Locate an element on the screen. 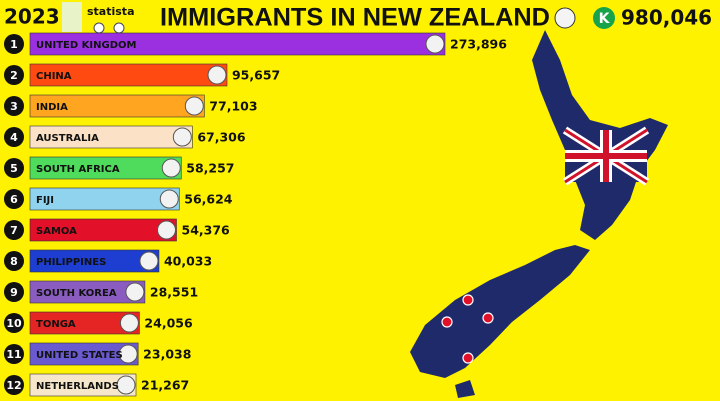  value-label: 40,033 is located at coordinates (188, 261).